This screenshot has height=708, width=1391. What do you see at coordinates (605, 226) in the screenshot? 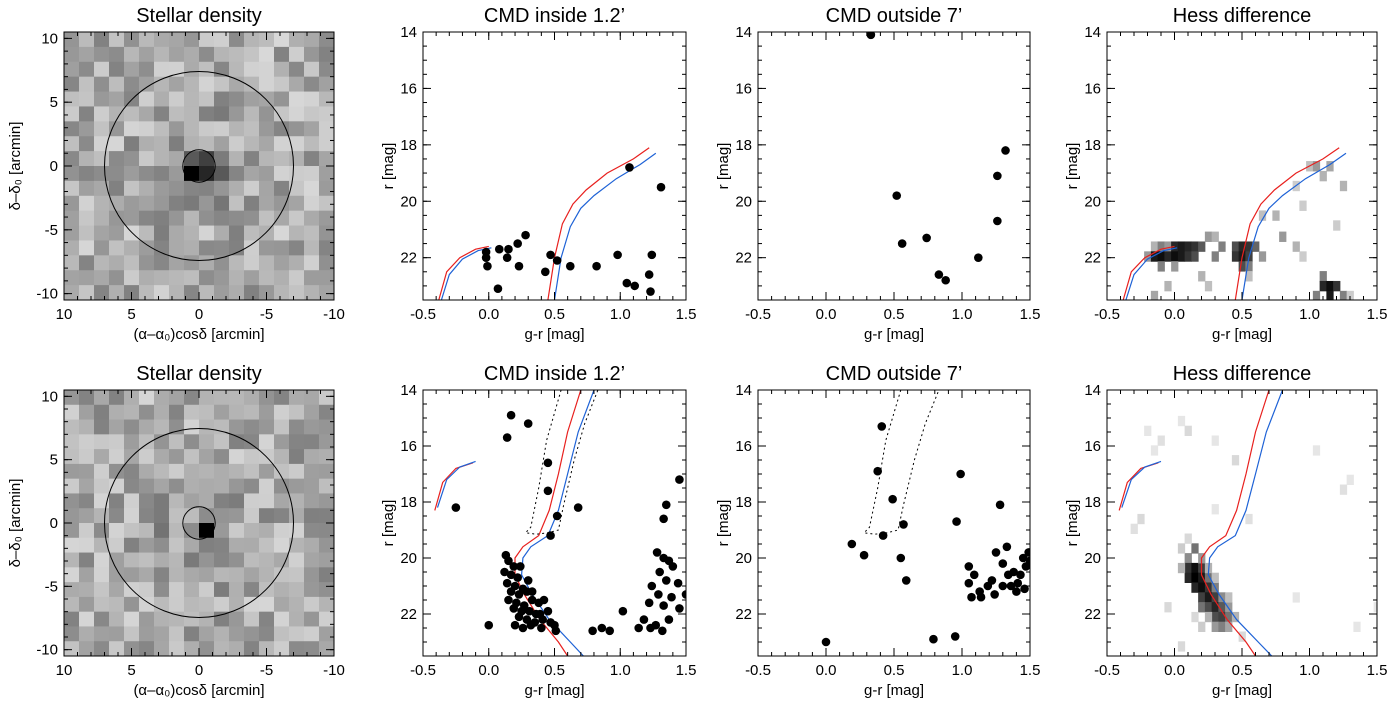
I see `blue-isochrone-line` at bounding box center [605, 226].